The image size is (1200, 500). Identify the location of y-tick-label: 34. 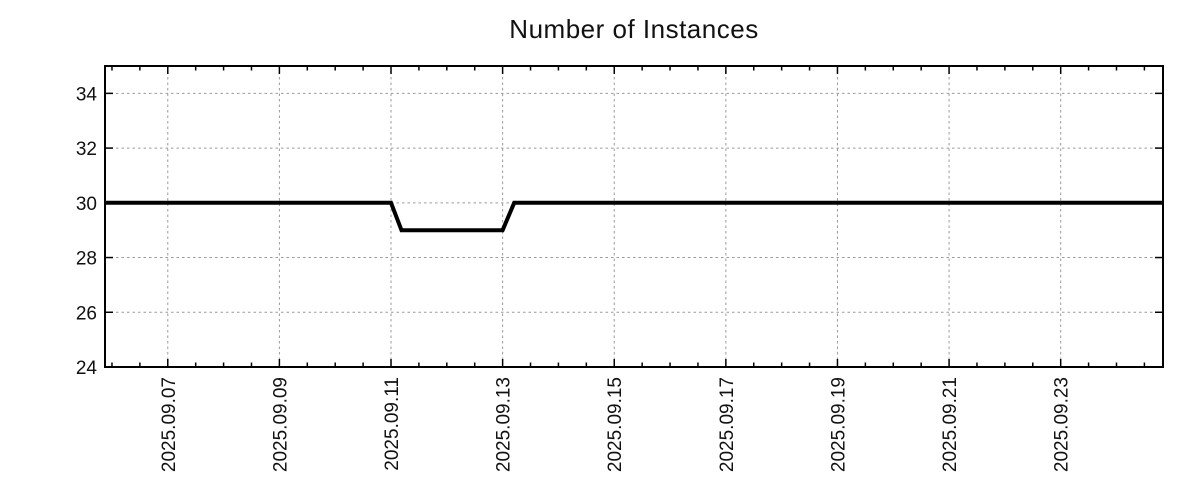
(87, 94).